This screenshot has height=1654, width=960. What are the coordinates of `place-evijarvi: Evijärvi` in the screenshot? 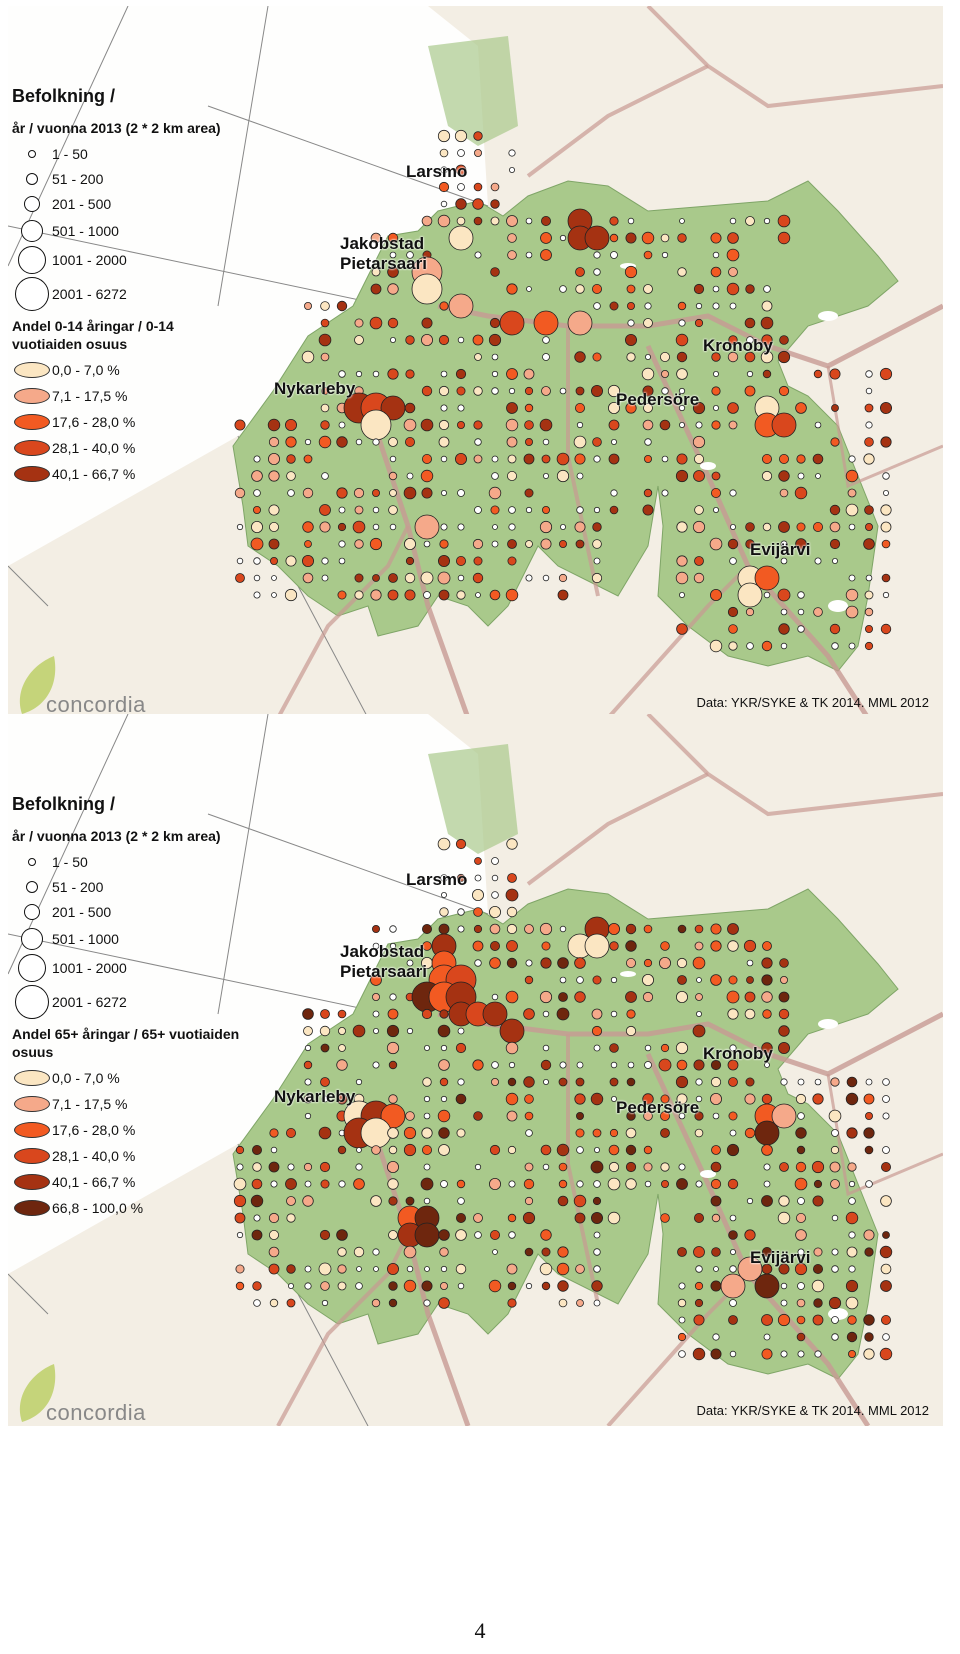 It's located at (780, 549).